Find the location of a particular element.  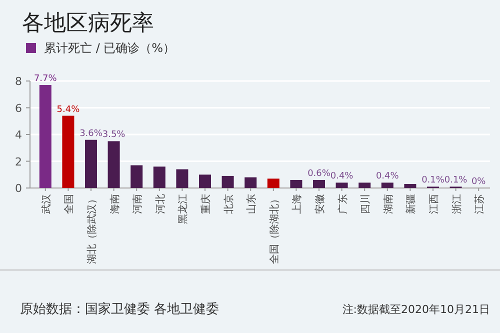

data-label: 3.6% is located at coordinates (91, 133).